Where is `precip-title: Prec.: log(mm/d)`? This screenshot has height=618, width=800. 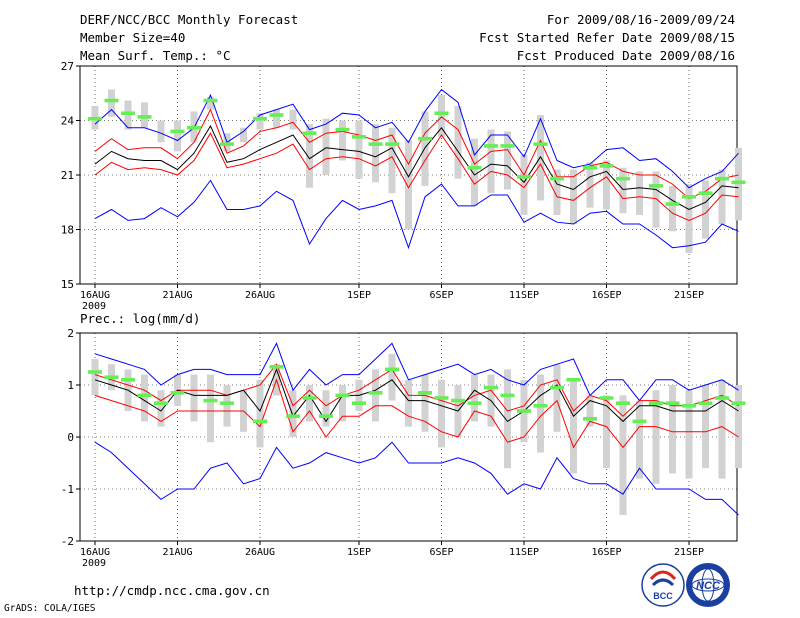
precip-title: Prec.: log(mm/d) is located at coordinates (140, 318).